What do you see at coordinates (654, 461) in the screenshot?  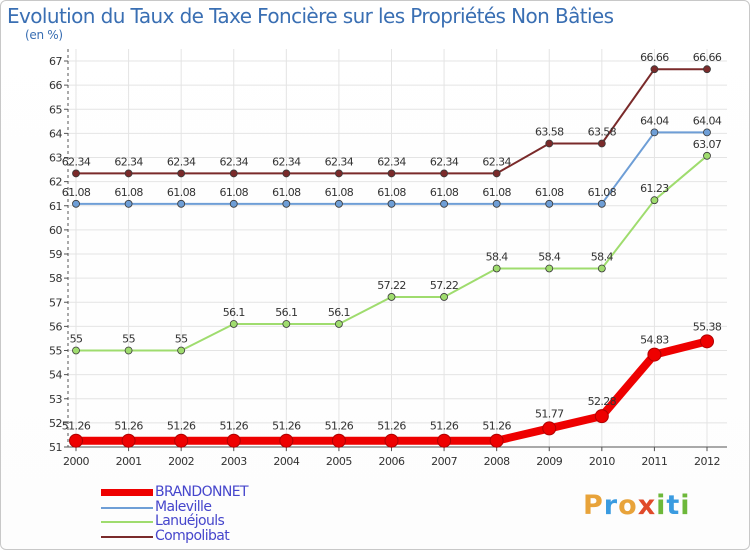 I see `x-tick-label: 2011` at bounding box center [654, 461].